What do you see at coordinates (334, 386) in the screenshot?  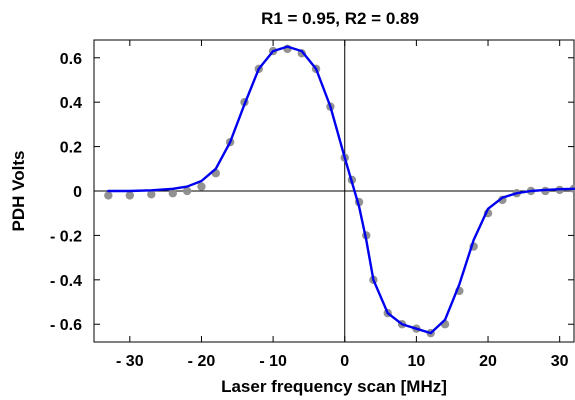 I see `x-axis-label: Laser frequency scan [MHz]` at bounding box center [334, 386].